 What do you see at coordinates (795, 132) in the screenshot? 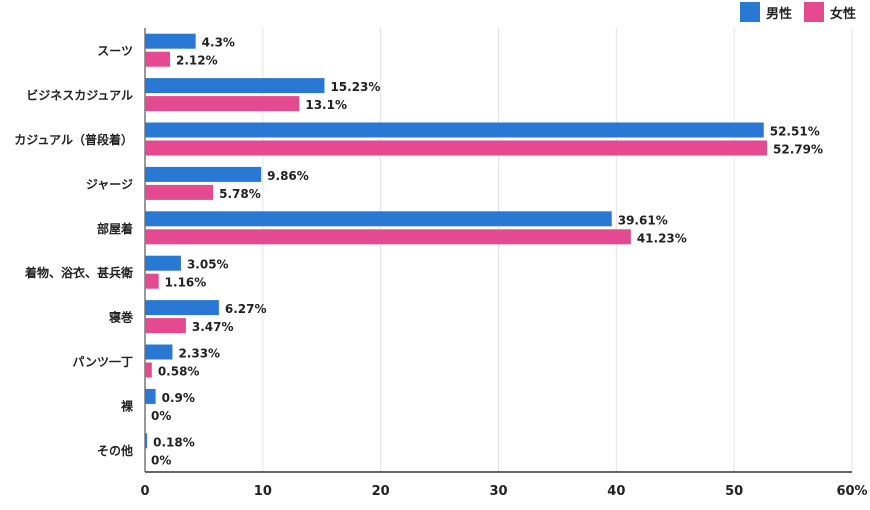
I see `data-label-male: 52.51%` at bounding box center [795, 132].